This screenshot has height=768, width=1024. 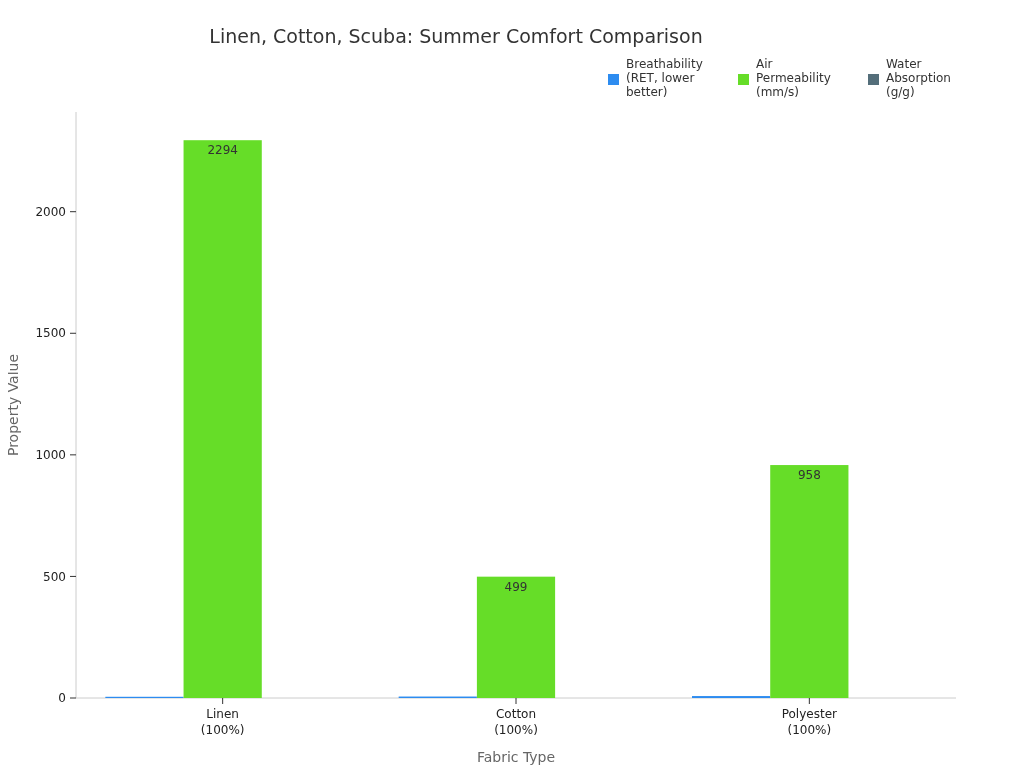 I want to click on legend-label: Air Permeability (mm/s), so click(x=793, y=78).